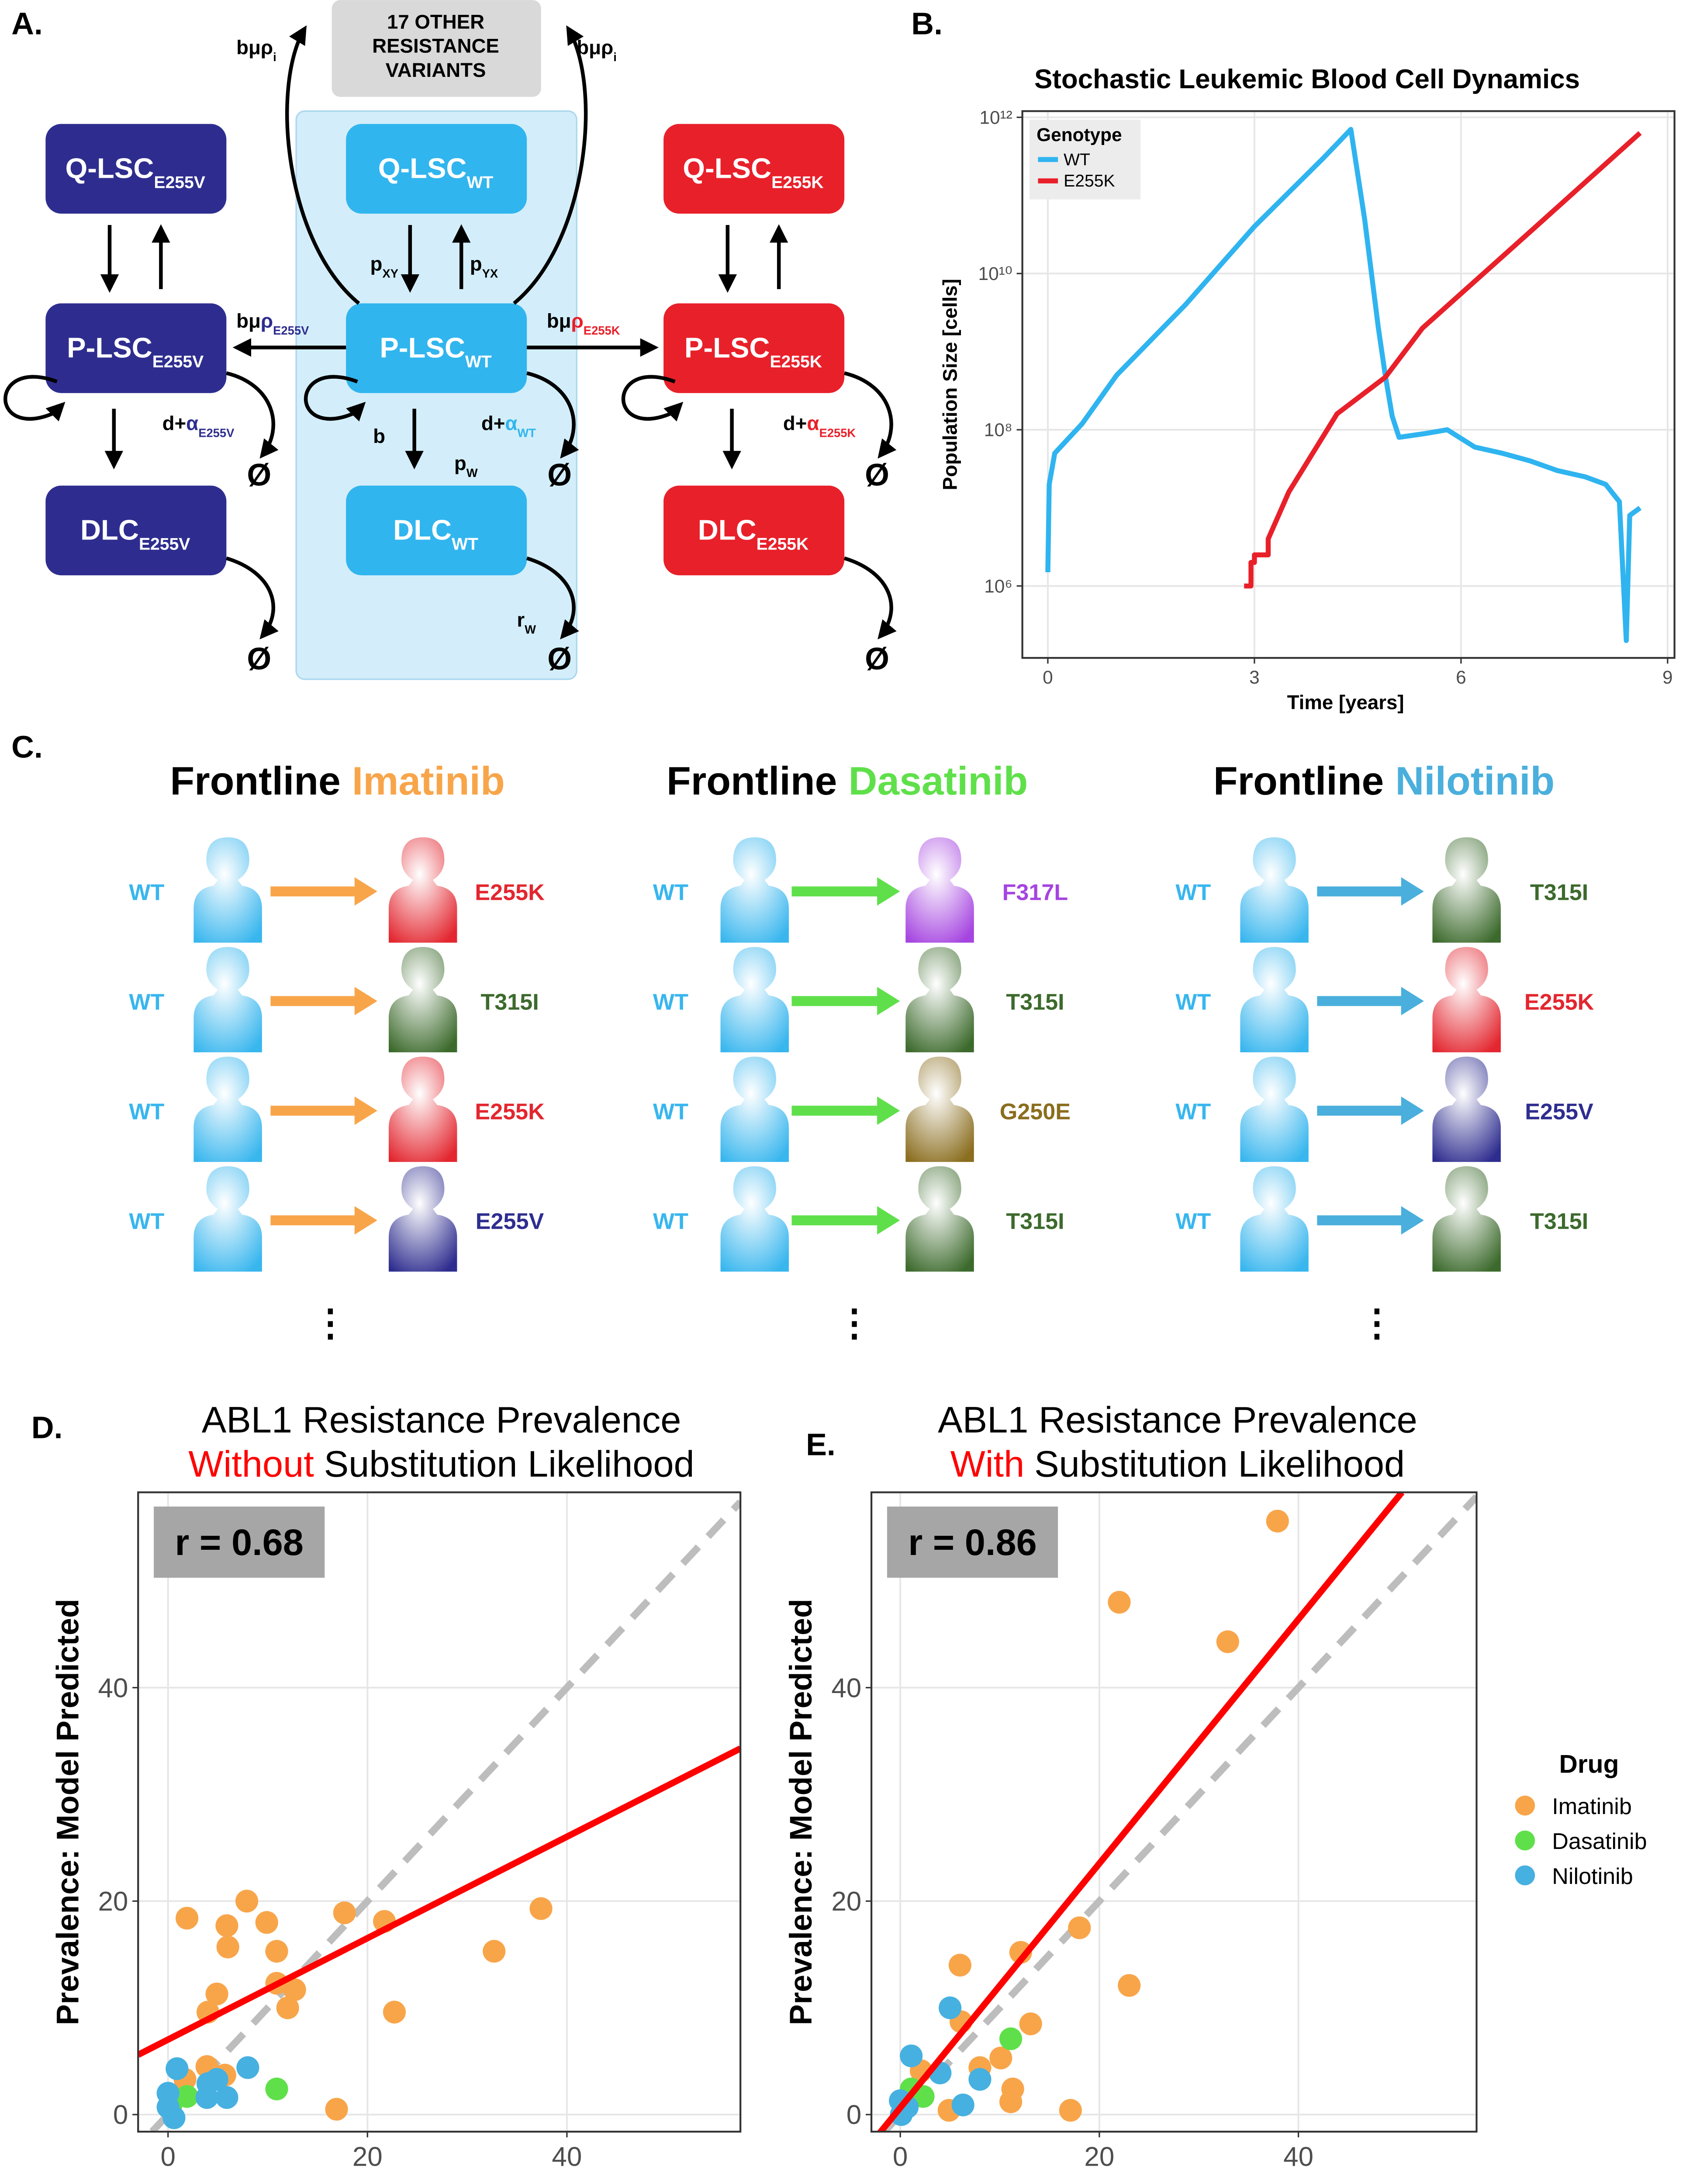  What do you see at coordinates (436, 70) in the screenshot?
I see `variants-text: VARIANTS` at bounding box center [436, 70].